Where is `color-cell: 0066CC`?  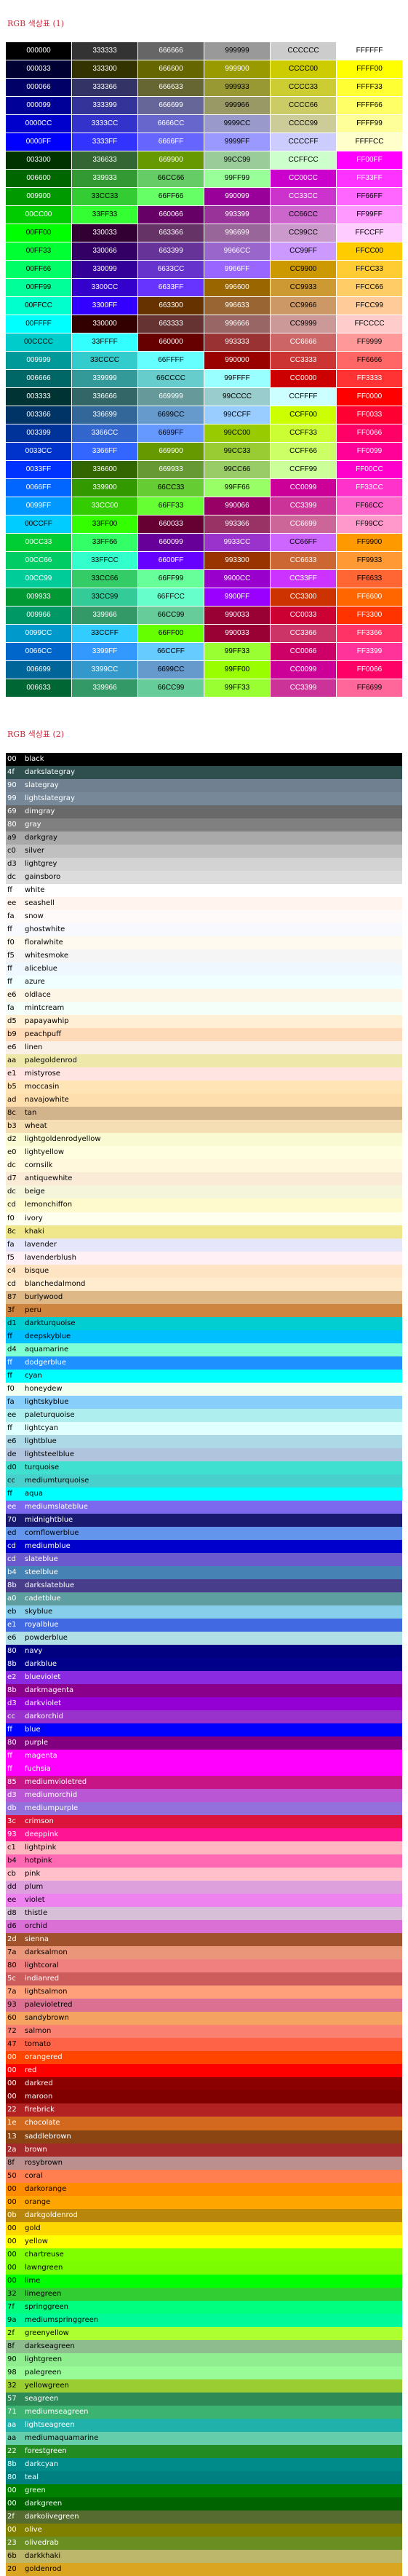
color-cell: 0066CC is located at coordinates (38, 651).